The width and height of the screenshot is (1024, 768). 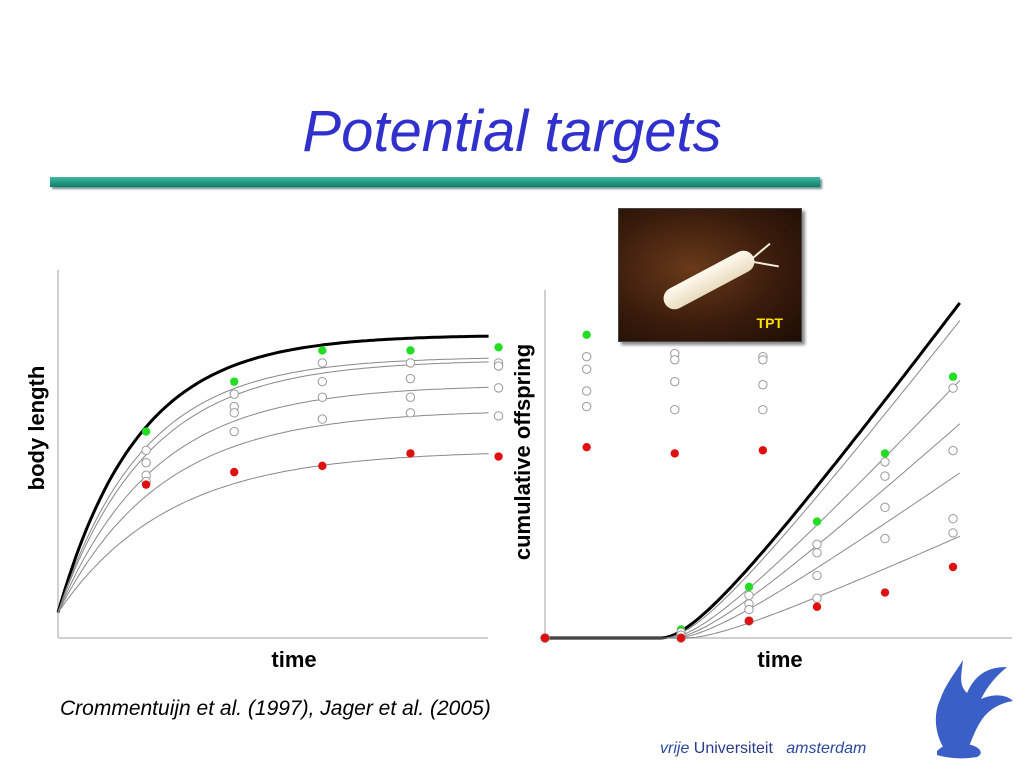 I want to click on left-data-points, so click(x=454, y=409).